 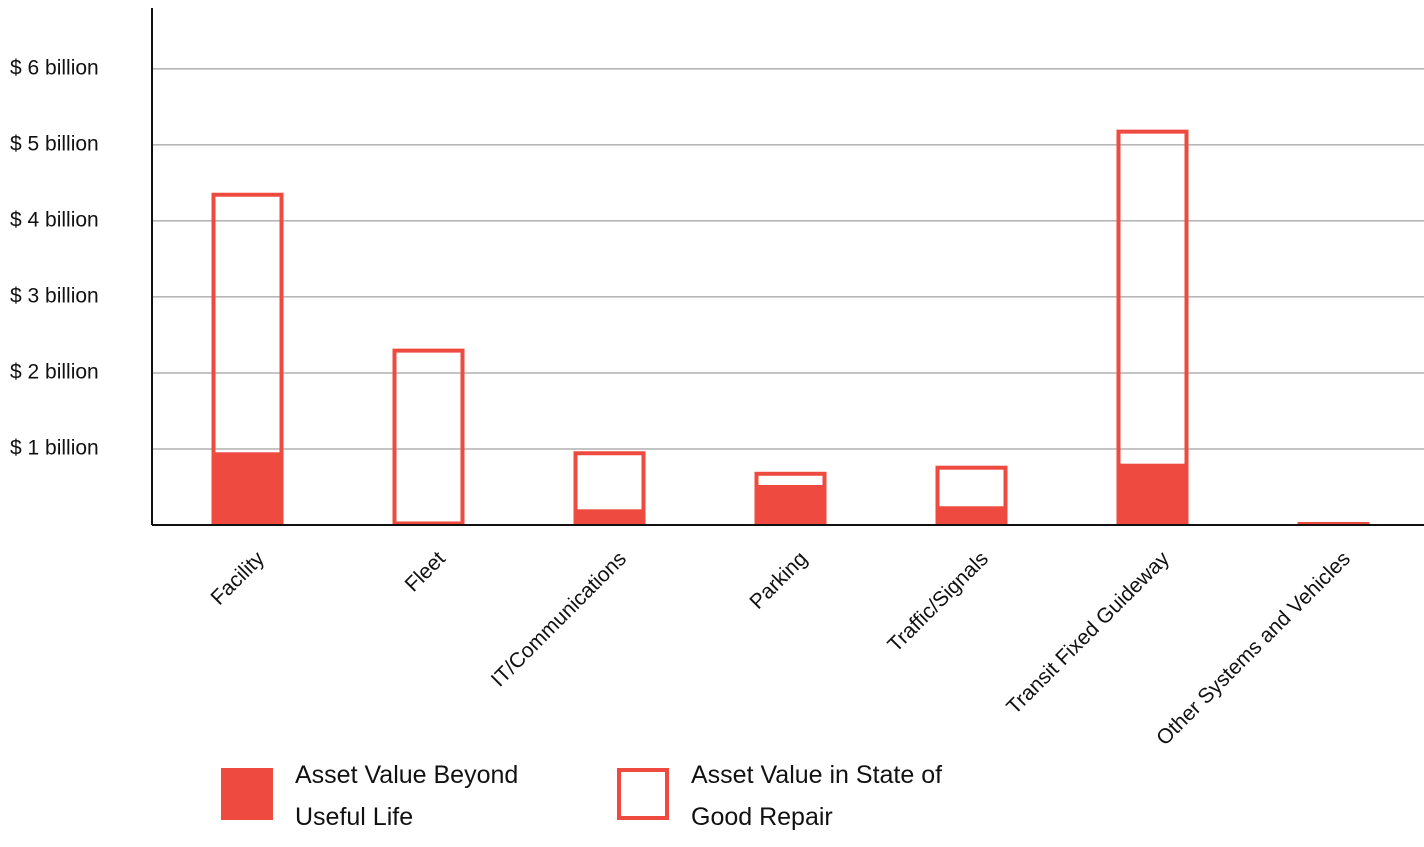 I want to click on x-tick-label: Parking, so click(x=778, y=580).